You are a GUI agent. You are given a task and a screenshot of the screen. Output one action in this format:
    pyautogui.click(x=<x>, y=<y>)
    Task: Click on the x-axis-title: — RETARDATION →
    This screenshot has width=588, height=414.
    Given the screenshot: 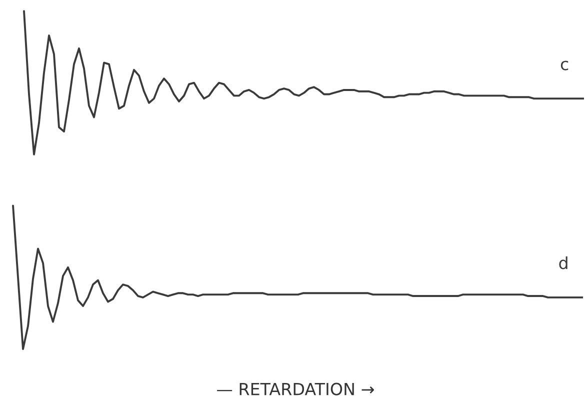 What is the action you would take?
    pyautogui.click(x=295, y=389)
    